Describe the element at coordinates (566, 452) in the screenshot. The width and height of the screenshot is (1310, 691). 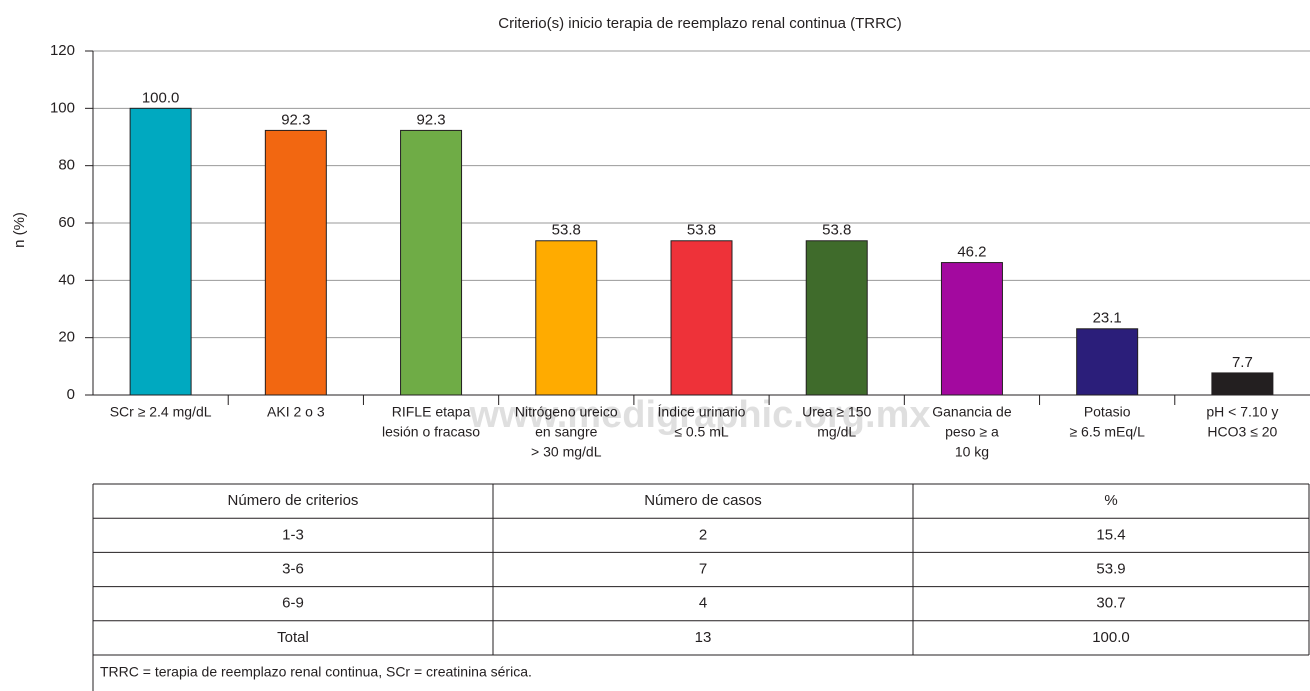
I see `x-tick-label: > 30 mg/dL` at that location.